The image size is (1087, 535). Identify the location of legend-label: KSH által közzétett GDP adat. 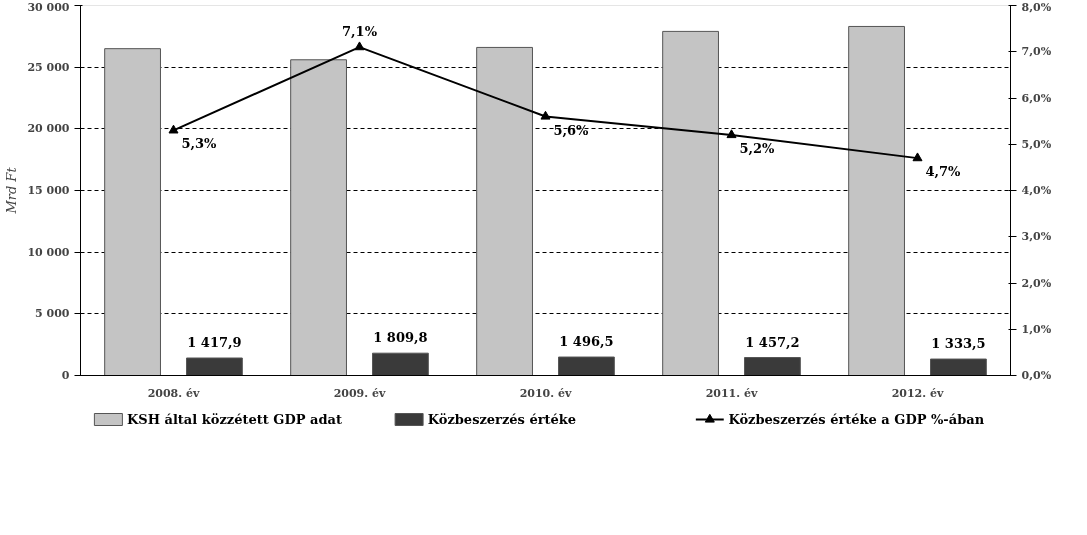
(234, 419).